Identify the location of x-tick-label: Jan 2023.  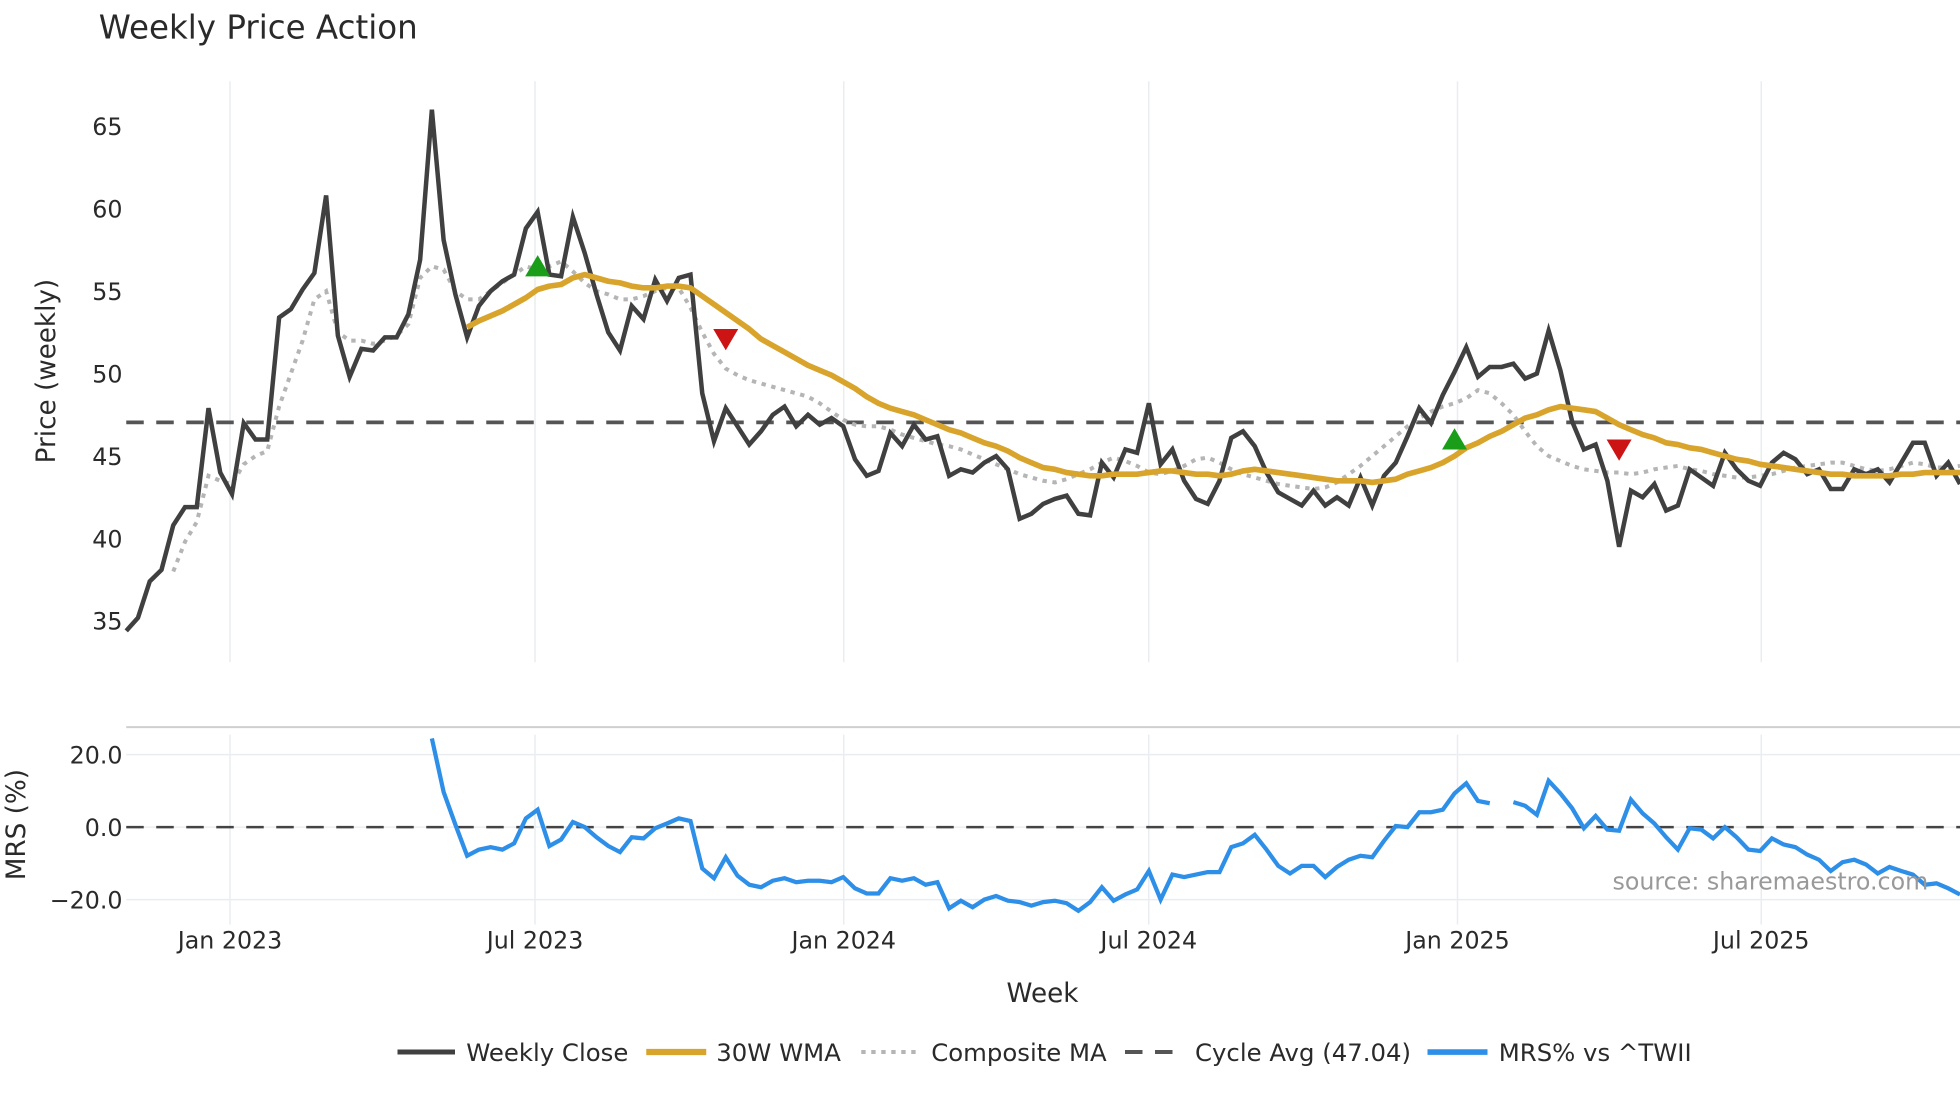
(229, 940).